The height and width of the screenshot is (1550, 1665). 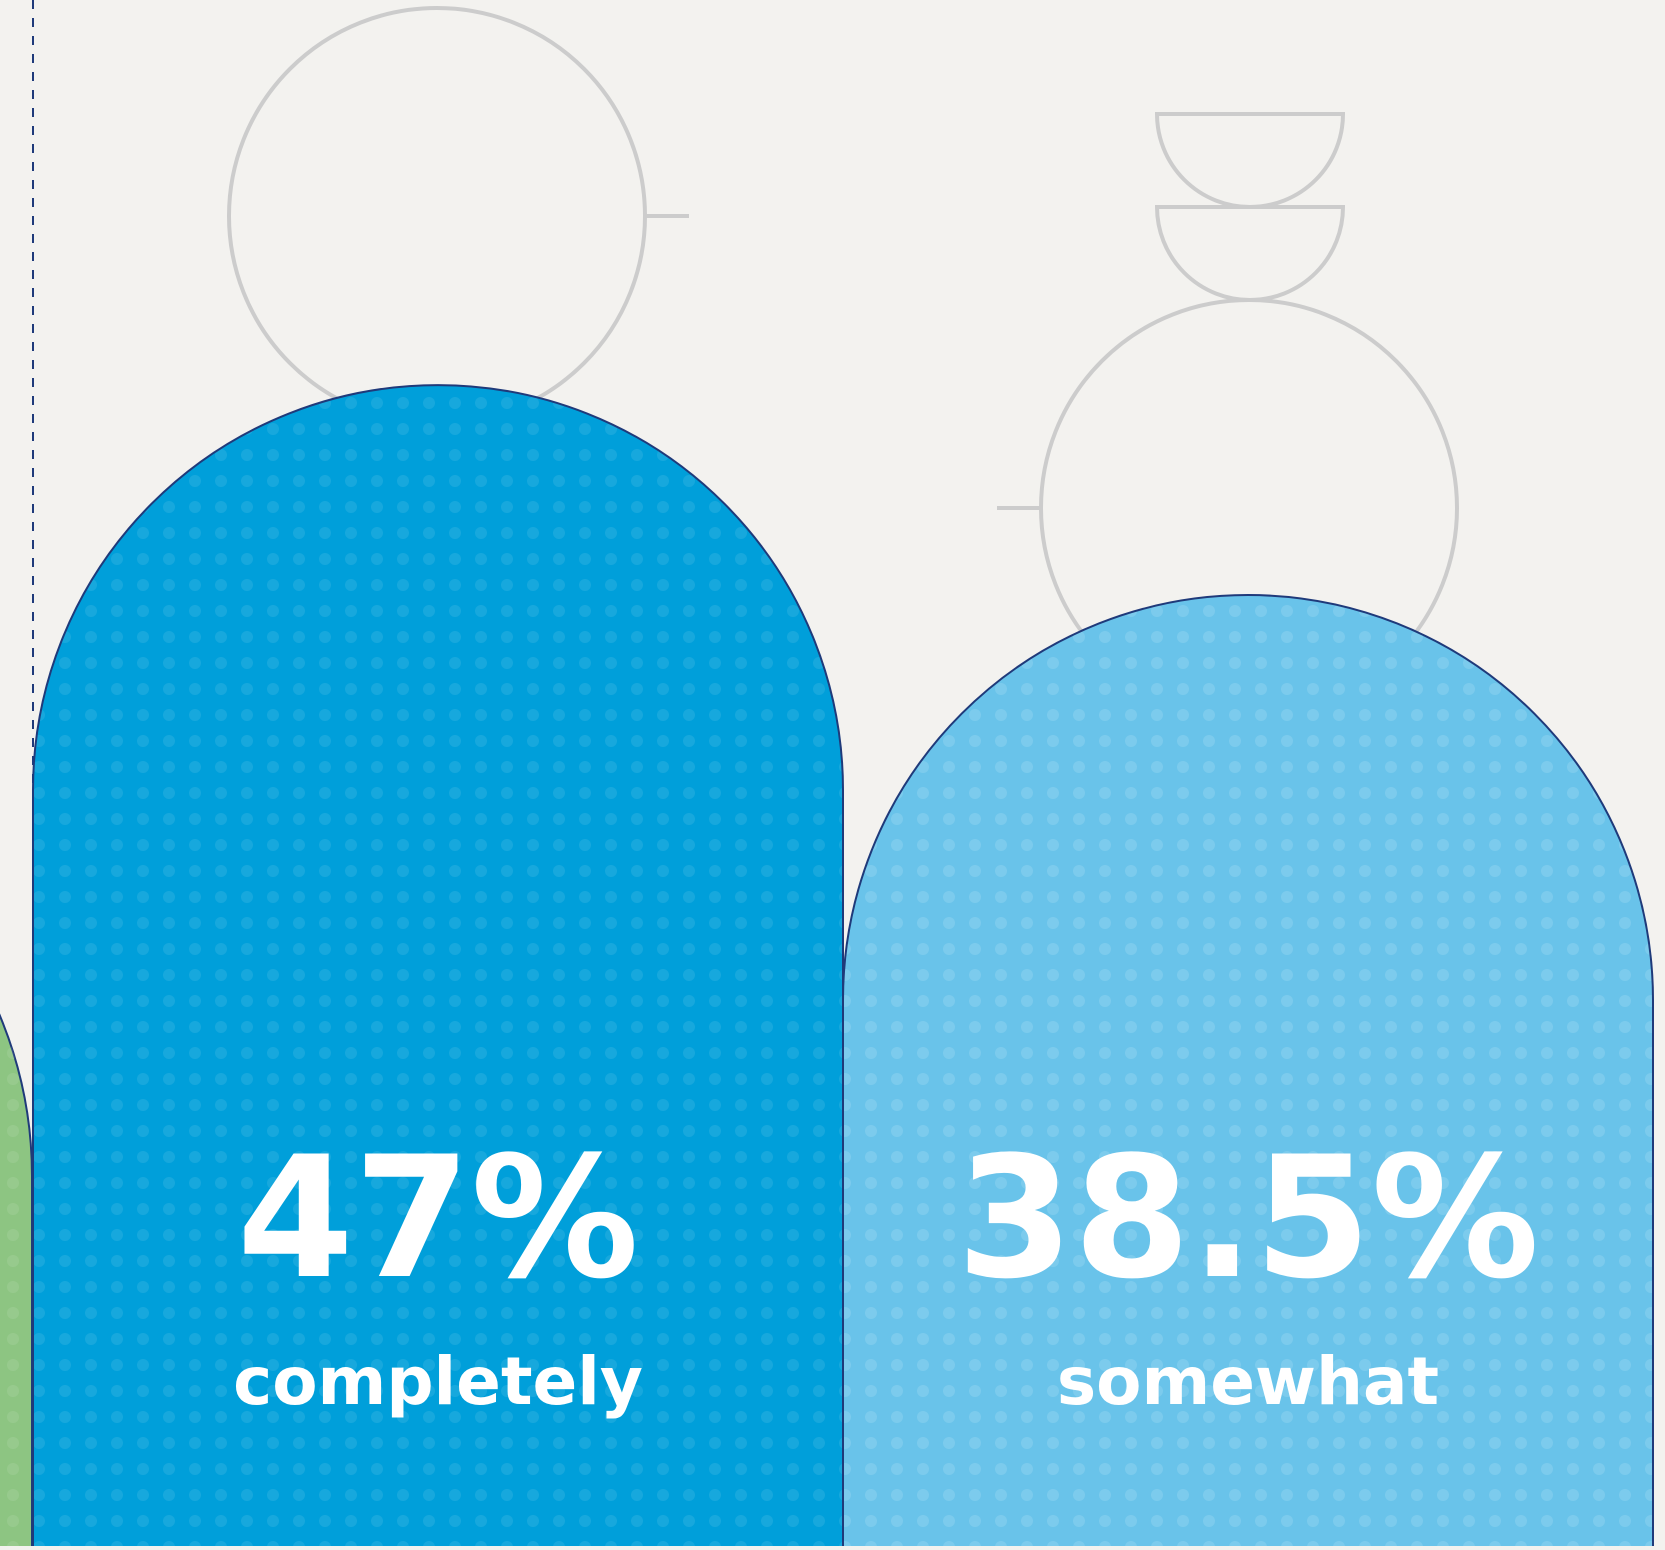 What do you see at coordinates (1248, 1218) in the screenshot?
I see `value-label-somewhat: 38.5%` at bounding box center [1248, 1218].